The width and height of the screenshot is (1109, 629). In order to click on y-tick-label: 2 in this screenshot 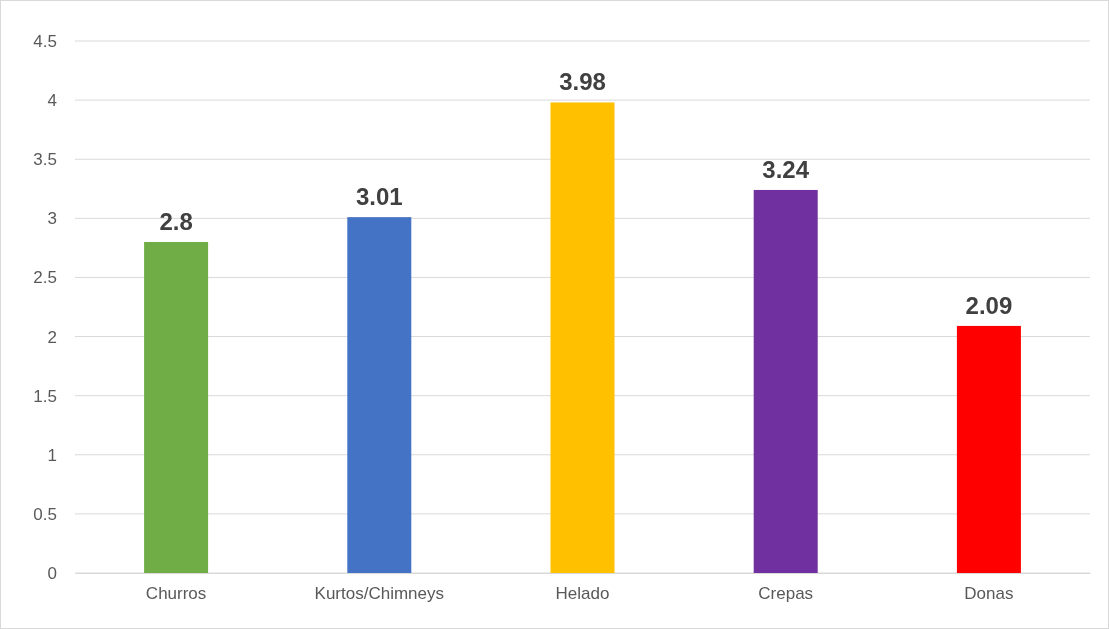, I will do `click(52, 337)`.